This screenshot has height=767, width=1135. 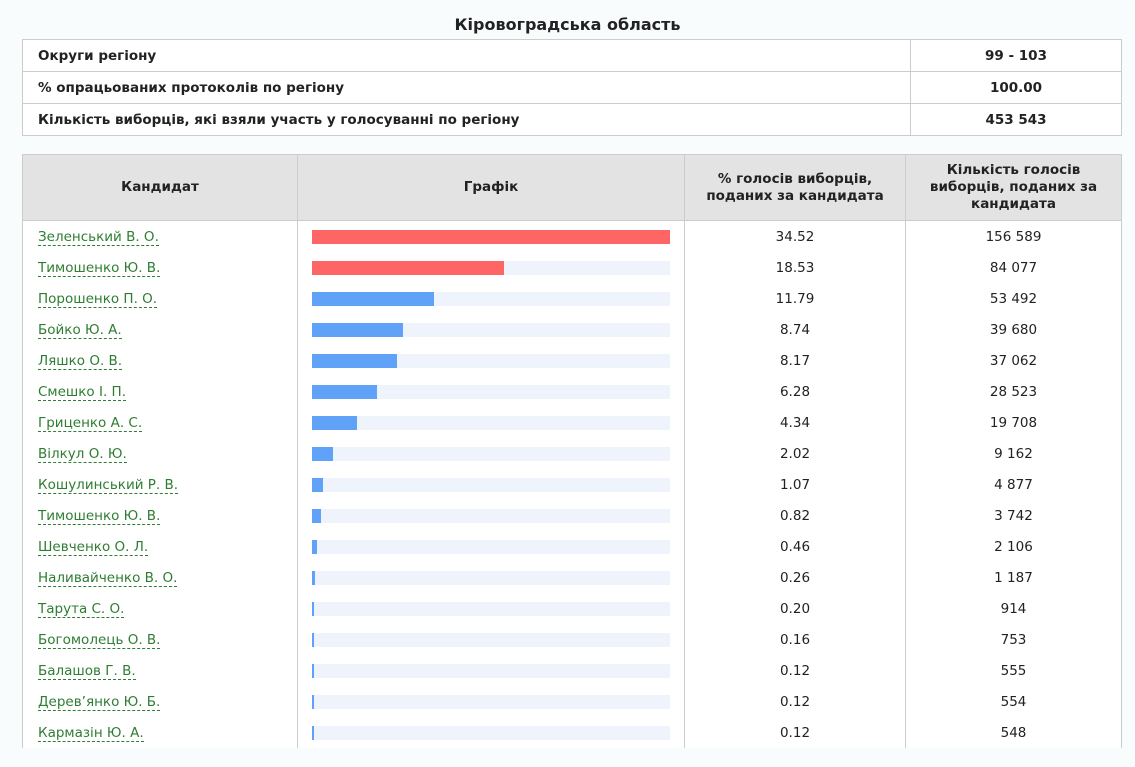 I want to click on header-candidate: Кандидат, so click(x=160, y=187).